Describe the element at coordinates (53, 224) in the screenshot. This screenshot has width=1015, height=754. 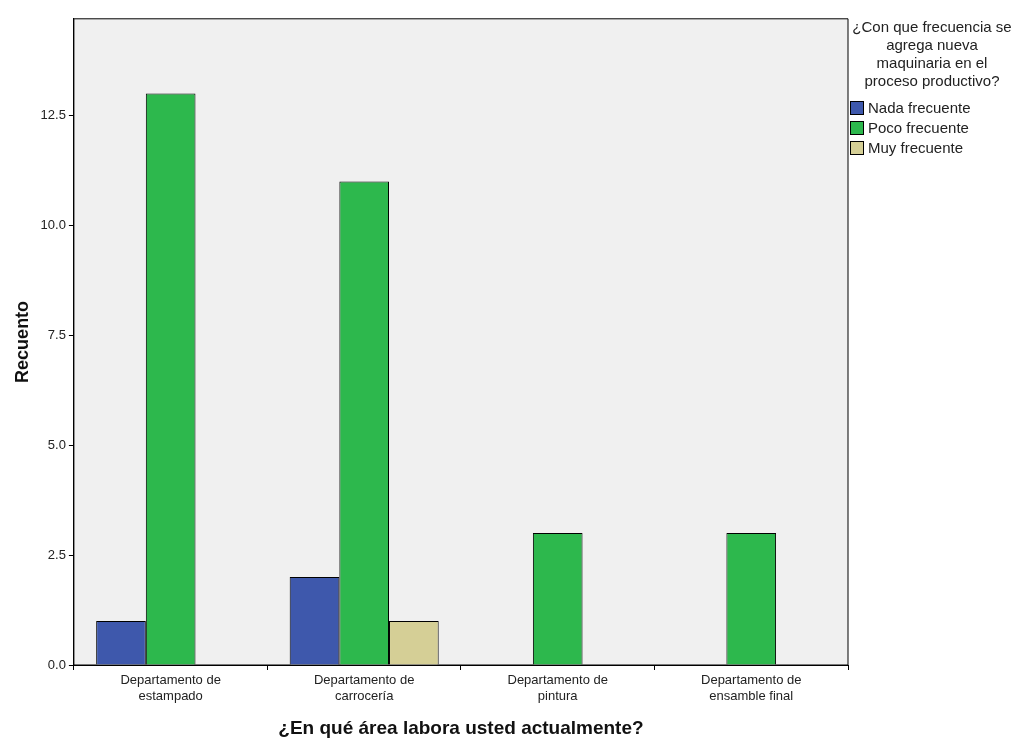
I see `y-tick-label: 10.0` at that location.